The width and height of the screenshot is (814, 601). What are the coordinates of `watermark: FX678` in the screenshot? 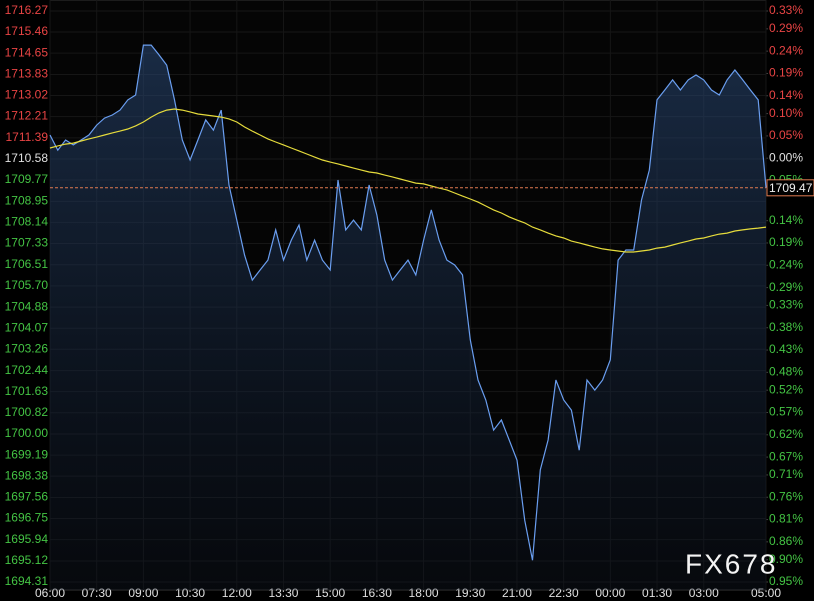 It's located at (731, 563).